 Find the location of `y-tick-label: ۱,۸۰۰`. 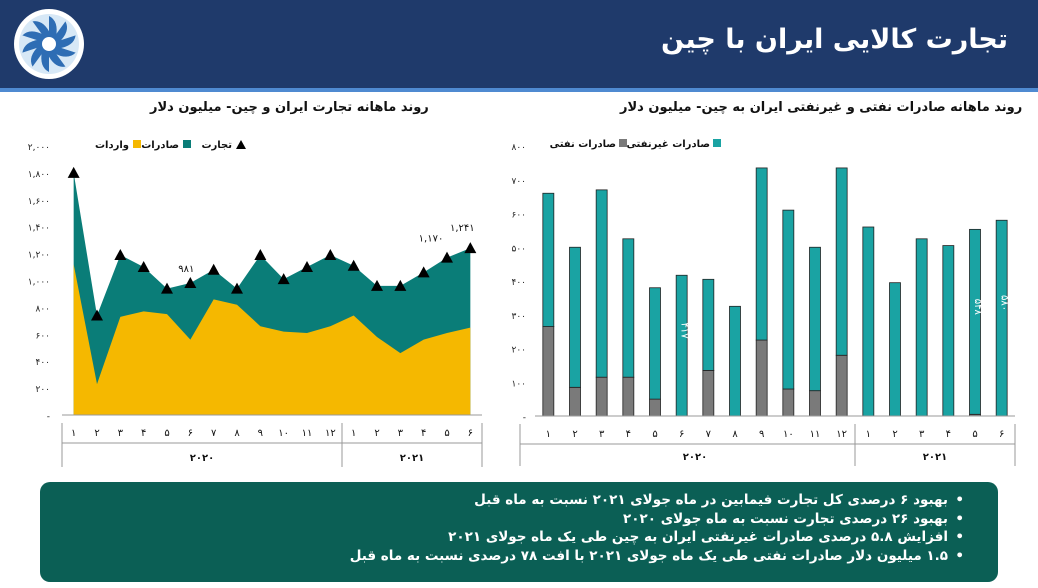

y-tick-label: ۱,۸۰۰ is located at coordinates (39, 175).